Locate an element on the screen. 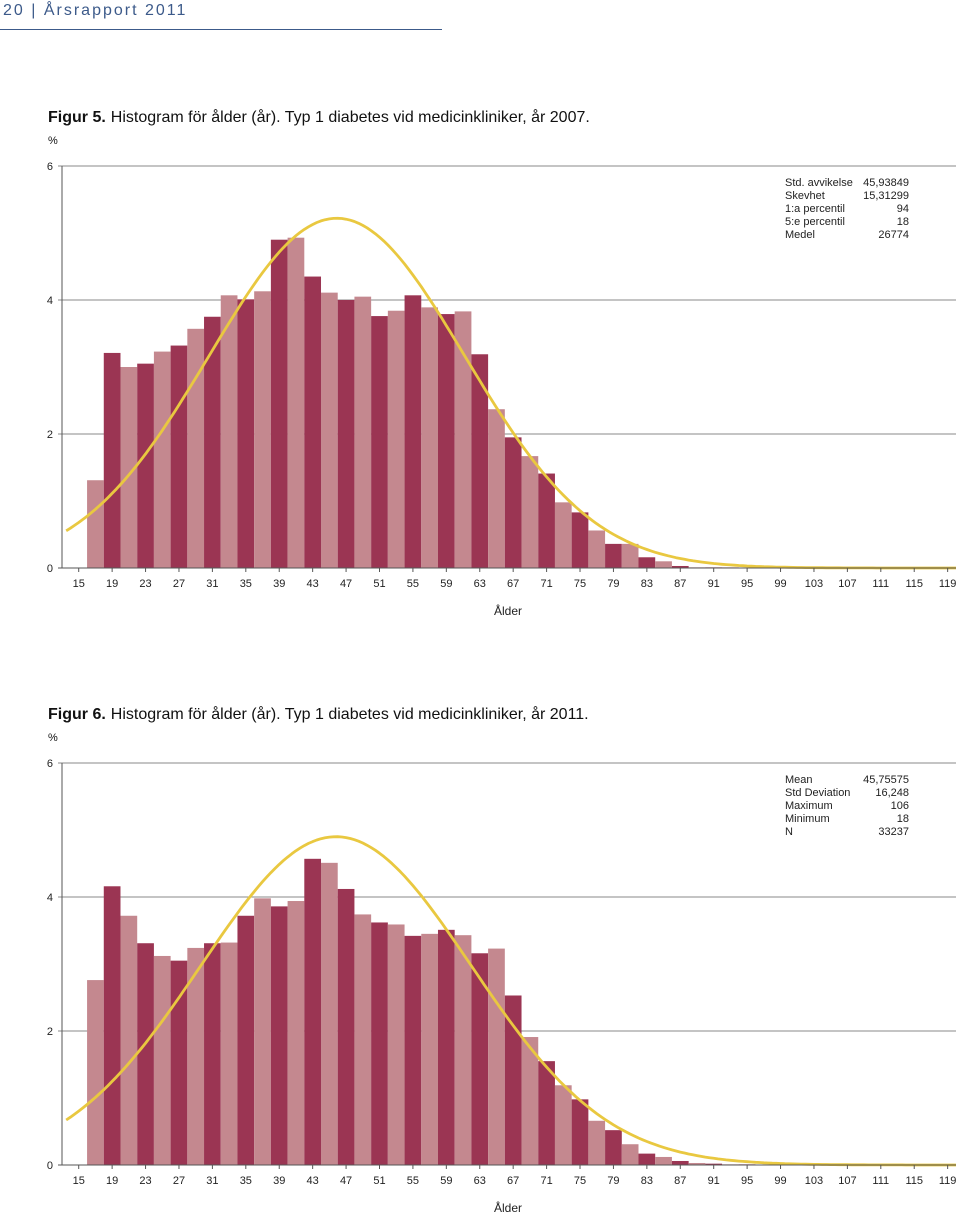  x-tick-label-15: 15 is located at coordinates (79, 1181).